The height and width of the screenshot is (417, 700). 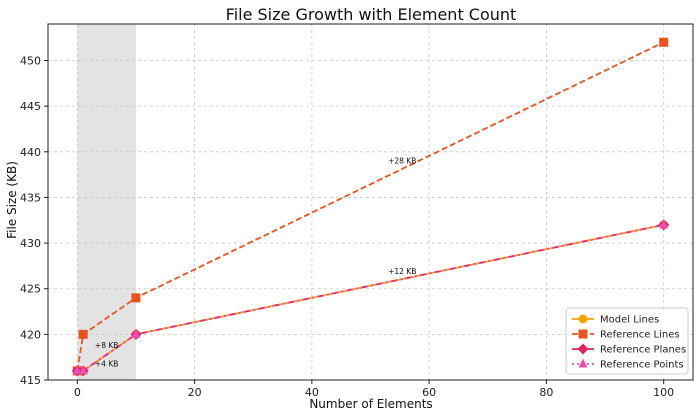 I want to click on y-tick-label: 435, so click(x=30, y=197).